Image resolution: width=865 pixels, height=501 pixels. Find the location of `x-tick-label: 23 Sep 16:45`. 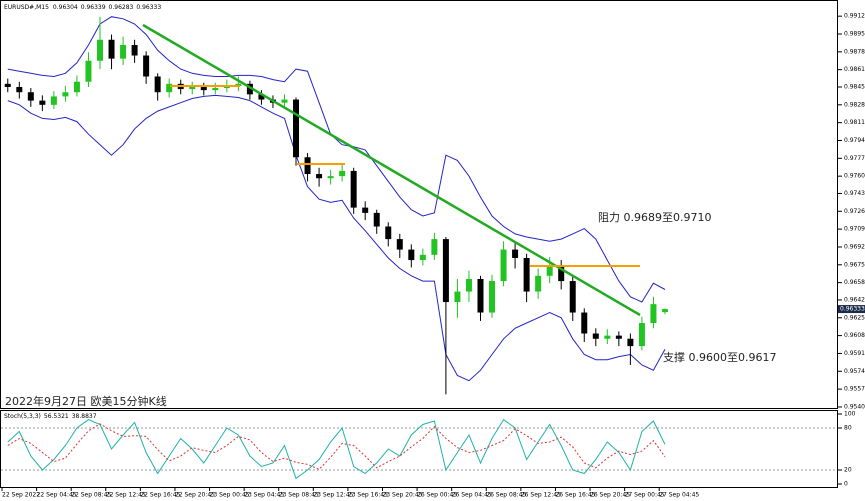

x-tick-label: 23 Sep 16:45 is located at coordinates (368, 495).